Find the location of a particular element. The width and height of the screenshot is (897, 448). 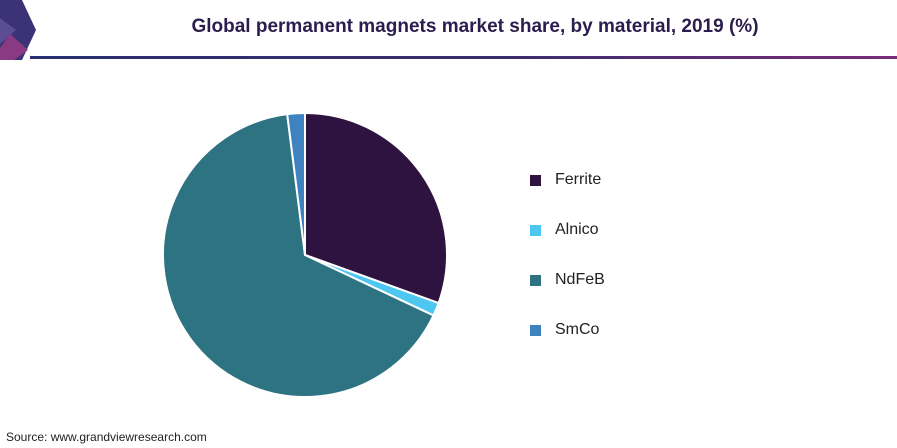

pie-slice-smco is located at coordinates (296, 183).